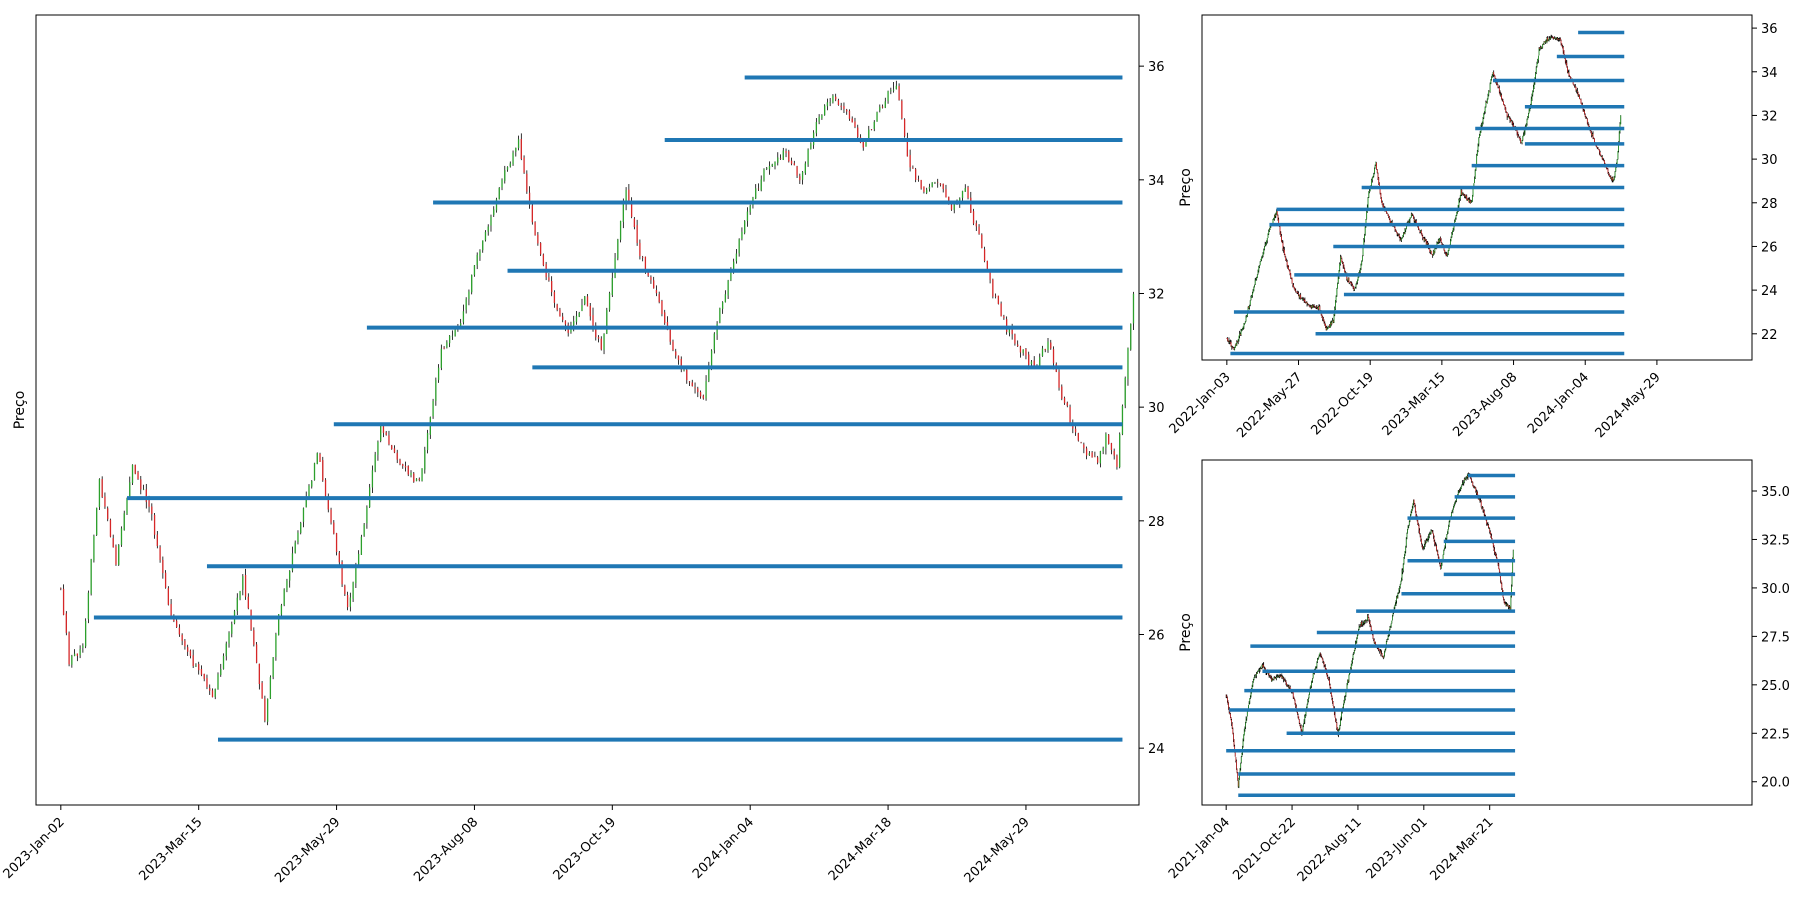 The image size is (1800, 900). I want to click on y-tick-label: 22, so click(1769, 335).